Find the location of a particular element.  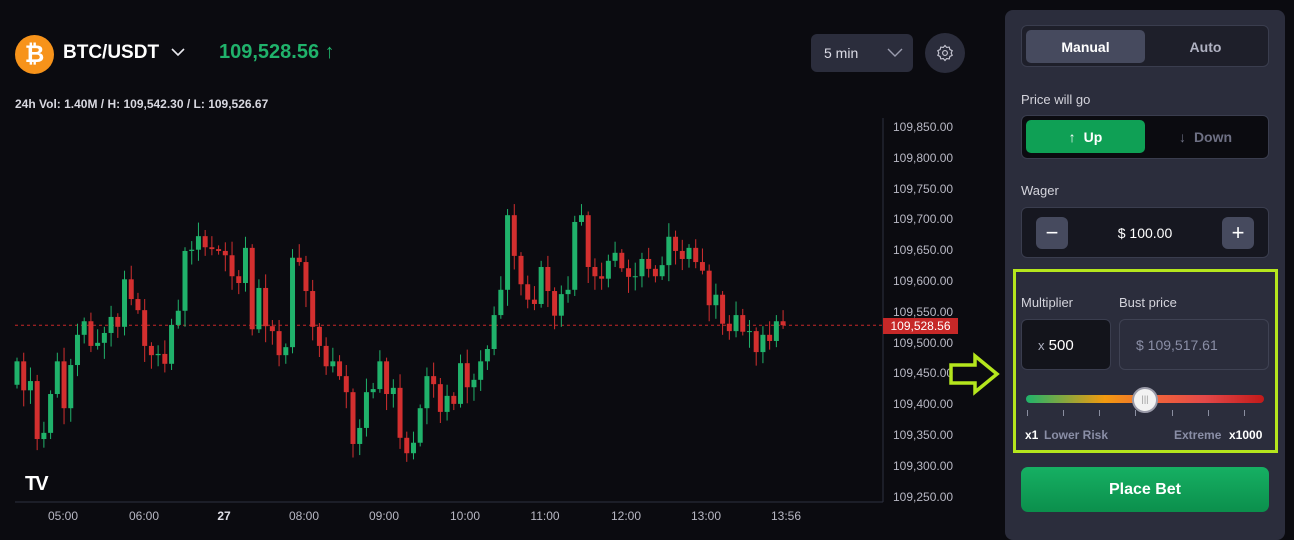

gear-icon is located at coordinates (945, 53).